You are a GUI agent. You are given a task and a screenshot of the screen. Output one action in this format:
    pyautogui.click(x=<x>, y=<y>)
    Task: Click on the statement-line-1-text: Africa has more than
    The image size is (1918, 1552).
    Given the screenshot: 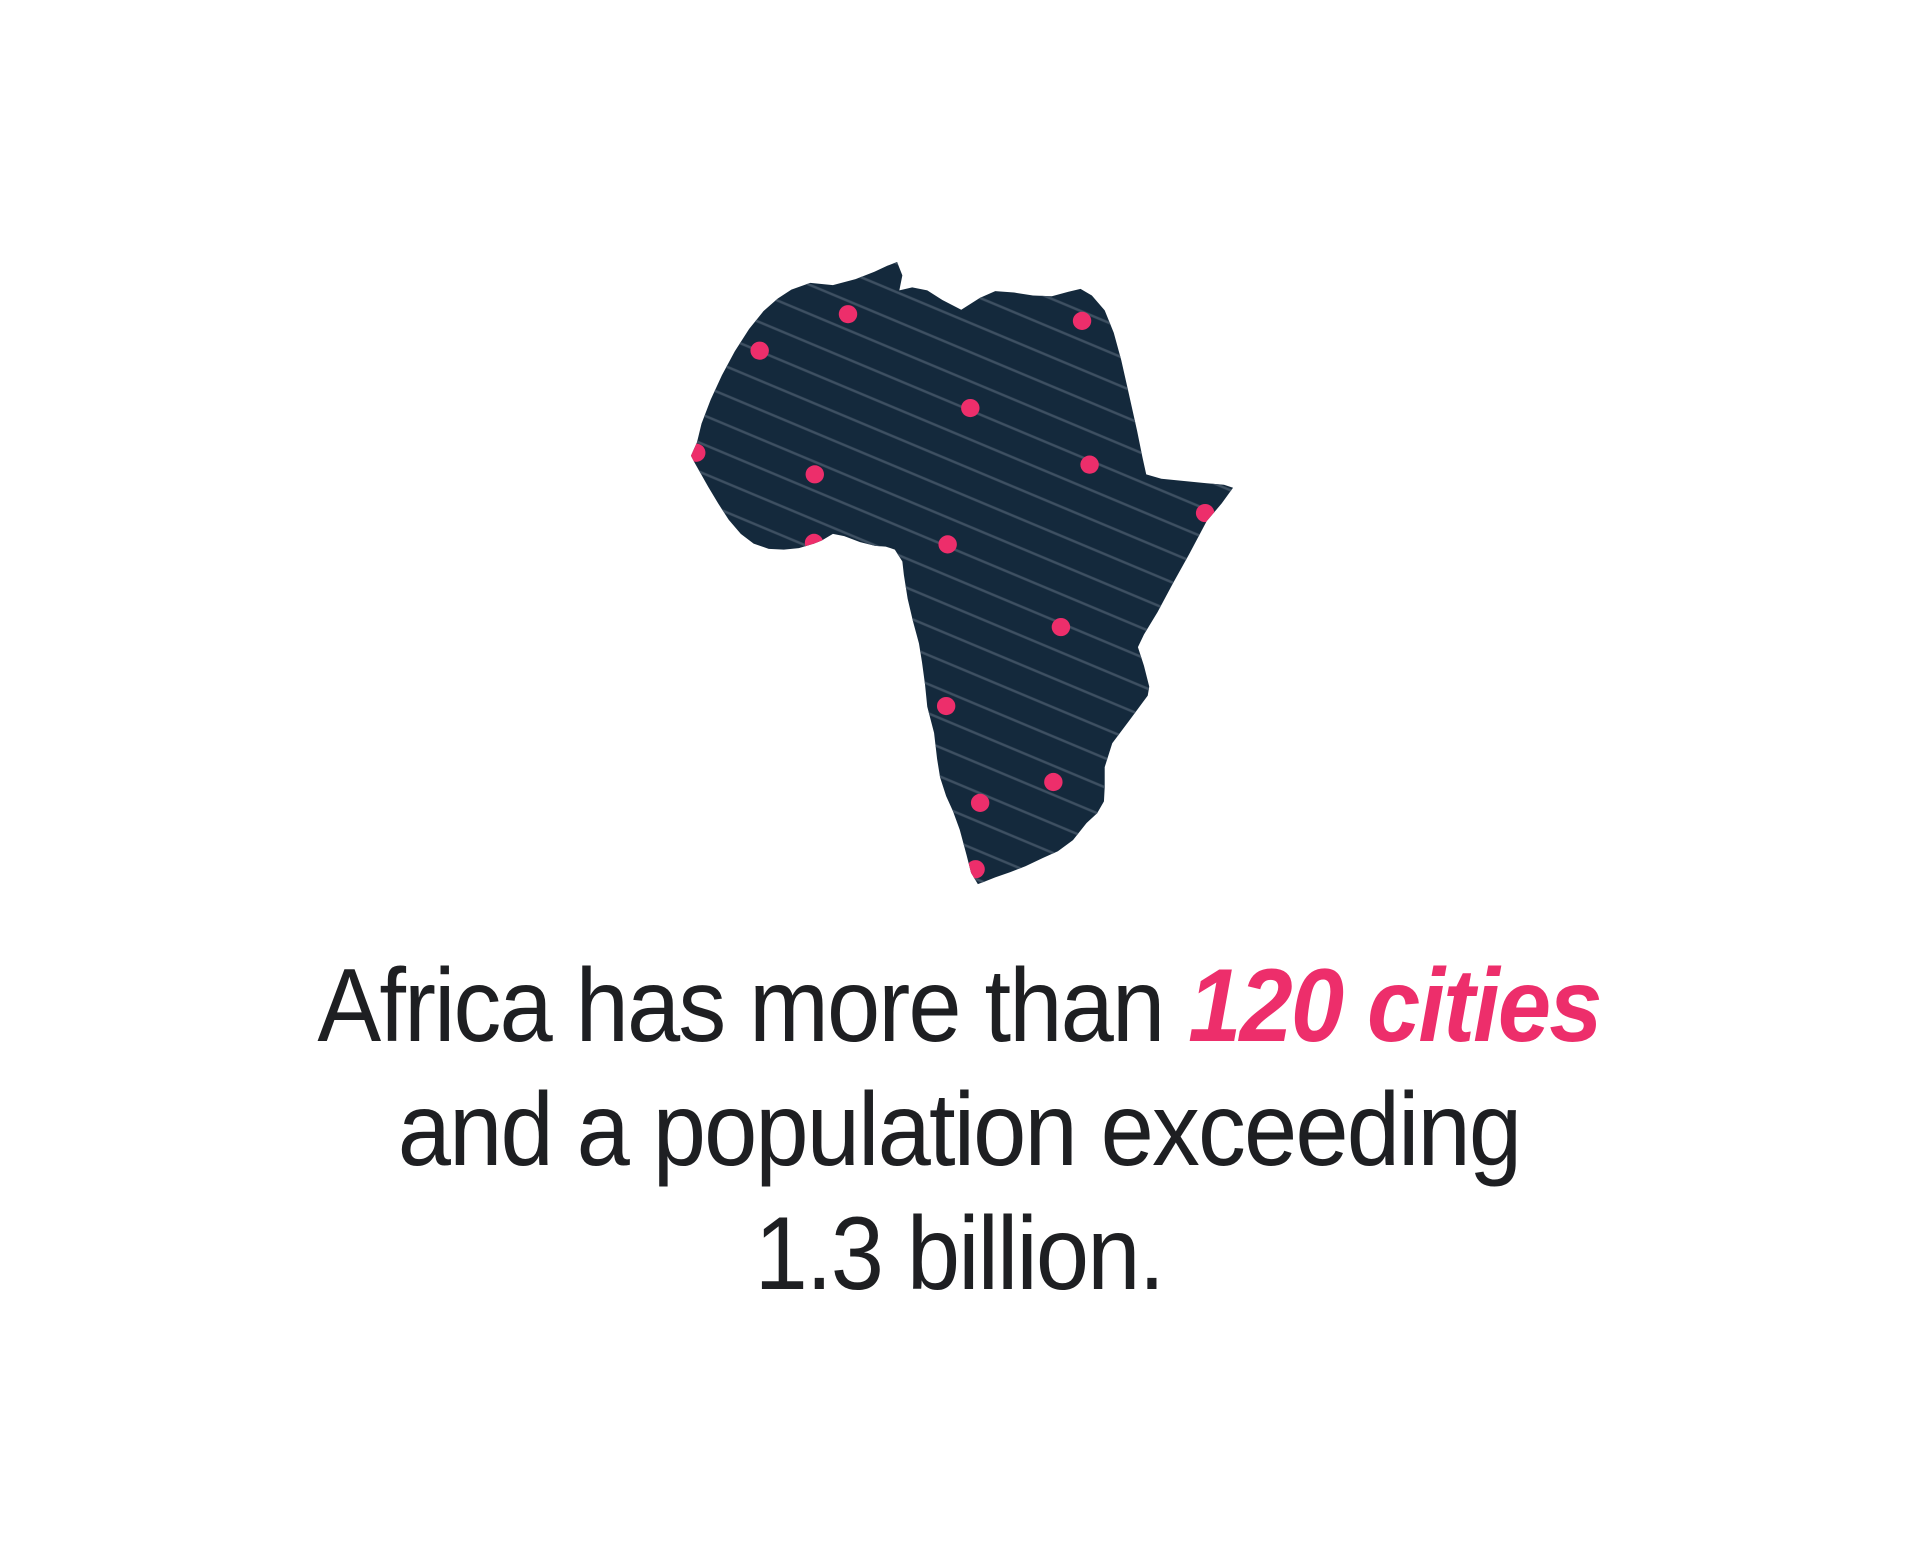 What is the action you would take?
    pyautogui.click(x=753, y=1006)
    